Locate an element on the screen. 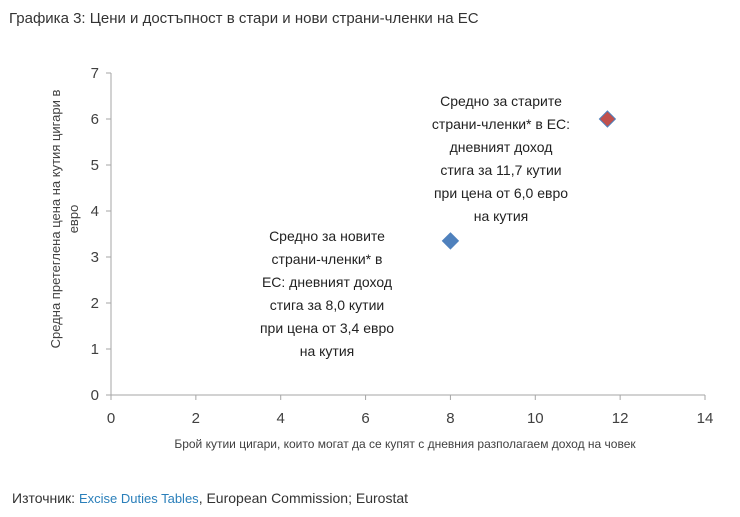 This screenshot has height=517, width=740. x-tick-label: 2 is located at coordinates (196, 418).